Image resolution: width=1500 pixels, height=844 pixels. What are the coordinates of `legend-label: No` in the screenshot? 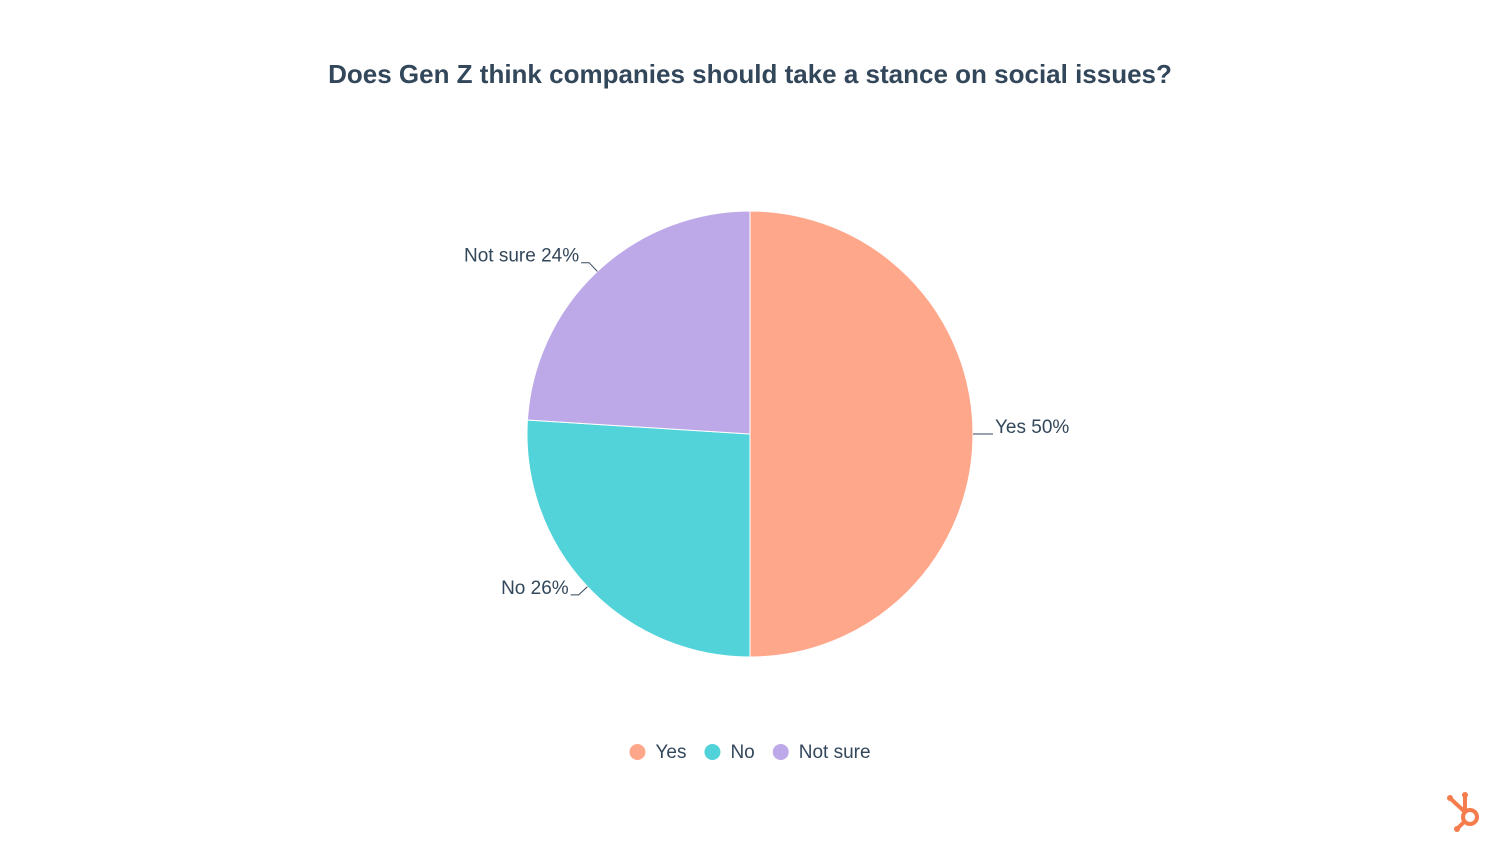 It's located at (742, 752).